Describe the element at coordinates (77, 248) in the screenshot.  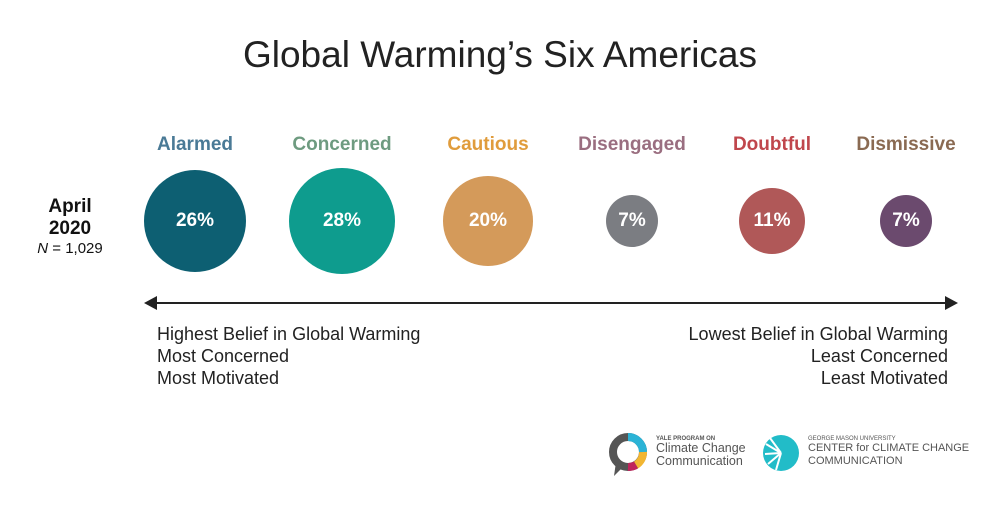
I see `n-value: = 1,029` at that location.